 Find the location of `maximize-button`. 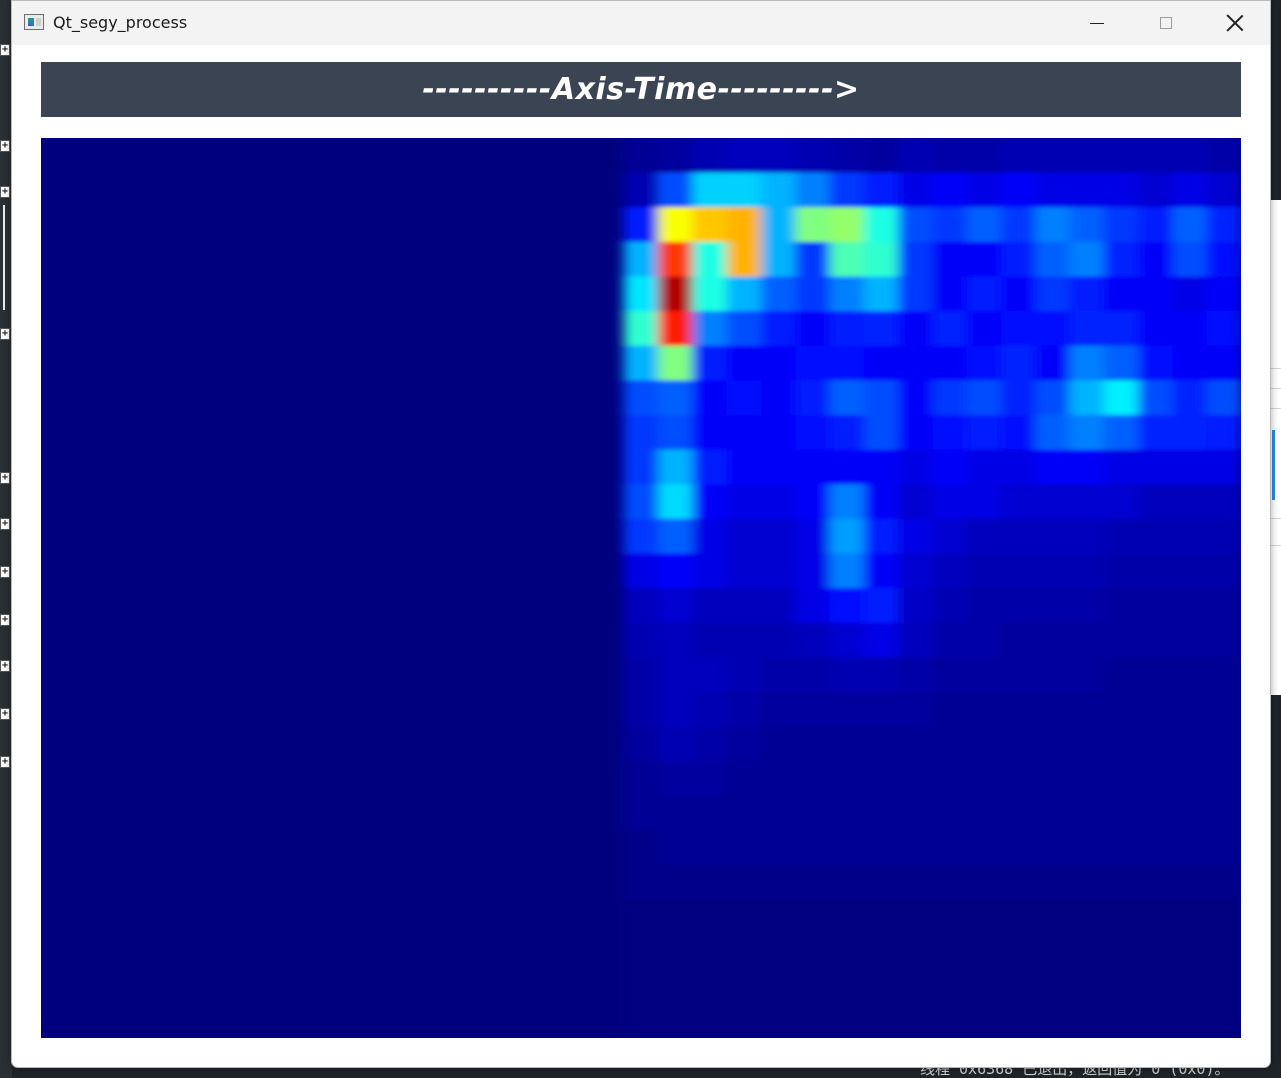

maximize-button is located at coordinates (1166, 23).